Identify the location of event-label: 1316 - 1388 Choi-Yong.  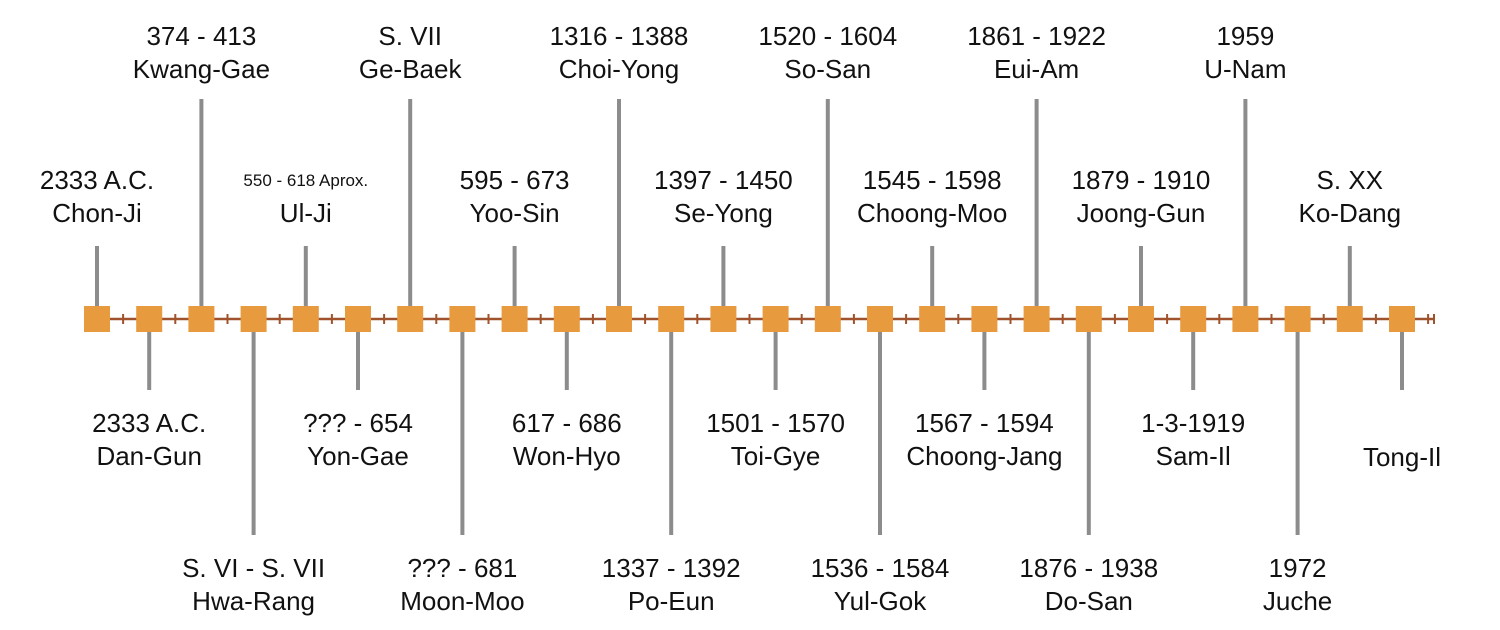
(619, 53).